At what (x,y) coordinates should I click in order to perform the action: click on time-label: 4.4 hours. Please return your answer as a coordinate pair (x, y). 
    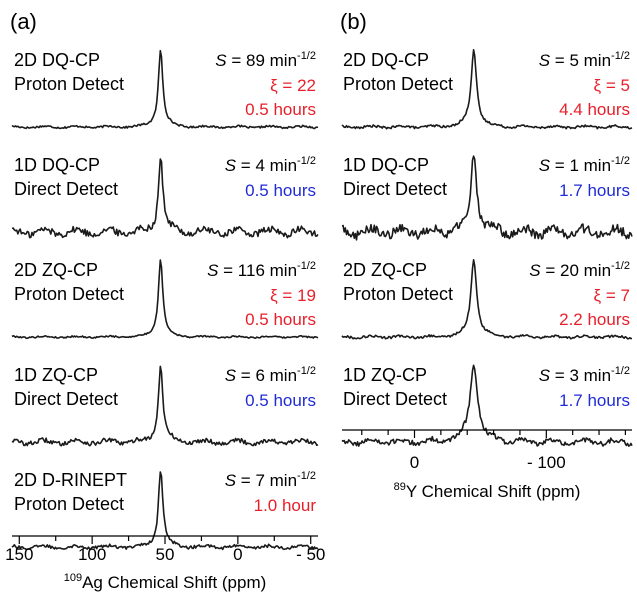
    Looking at the image, I should click on (594, 109).